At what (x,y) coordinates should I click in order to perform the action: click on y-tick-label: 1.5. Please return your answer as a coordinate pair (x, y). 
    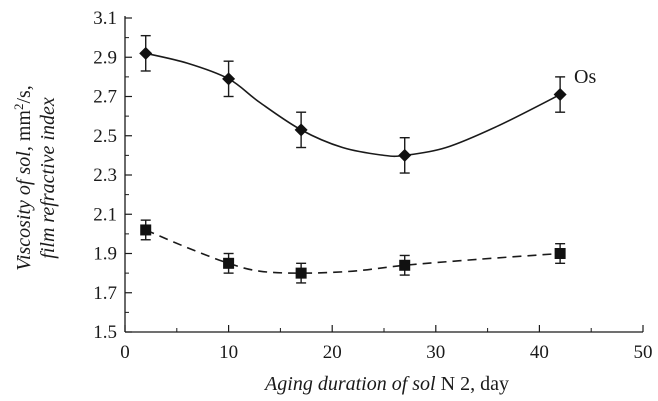
    Looking at the image, I should click on (105, 332).